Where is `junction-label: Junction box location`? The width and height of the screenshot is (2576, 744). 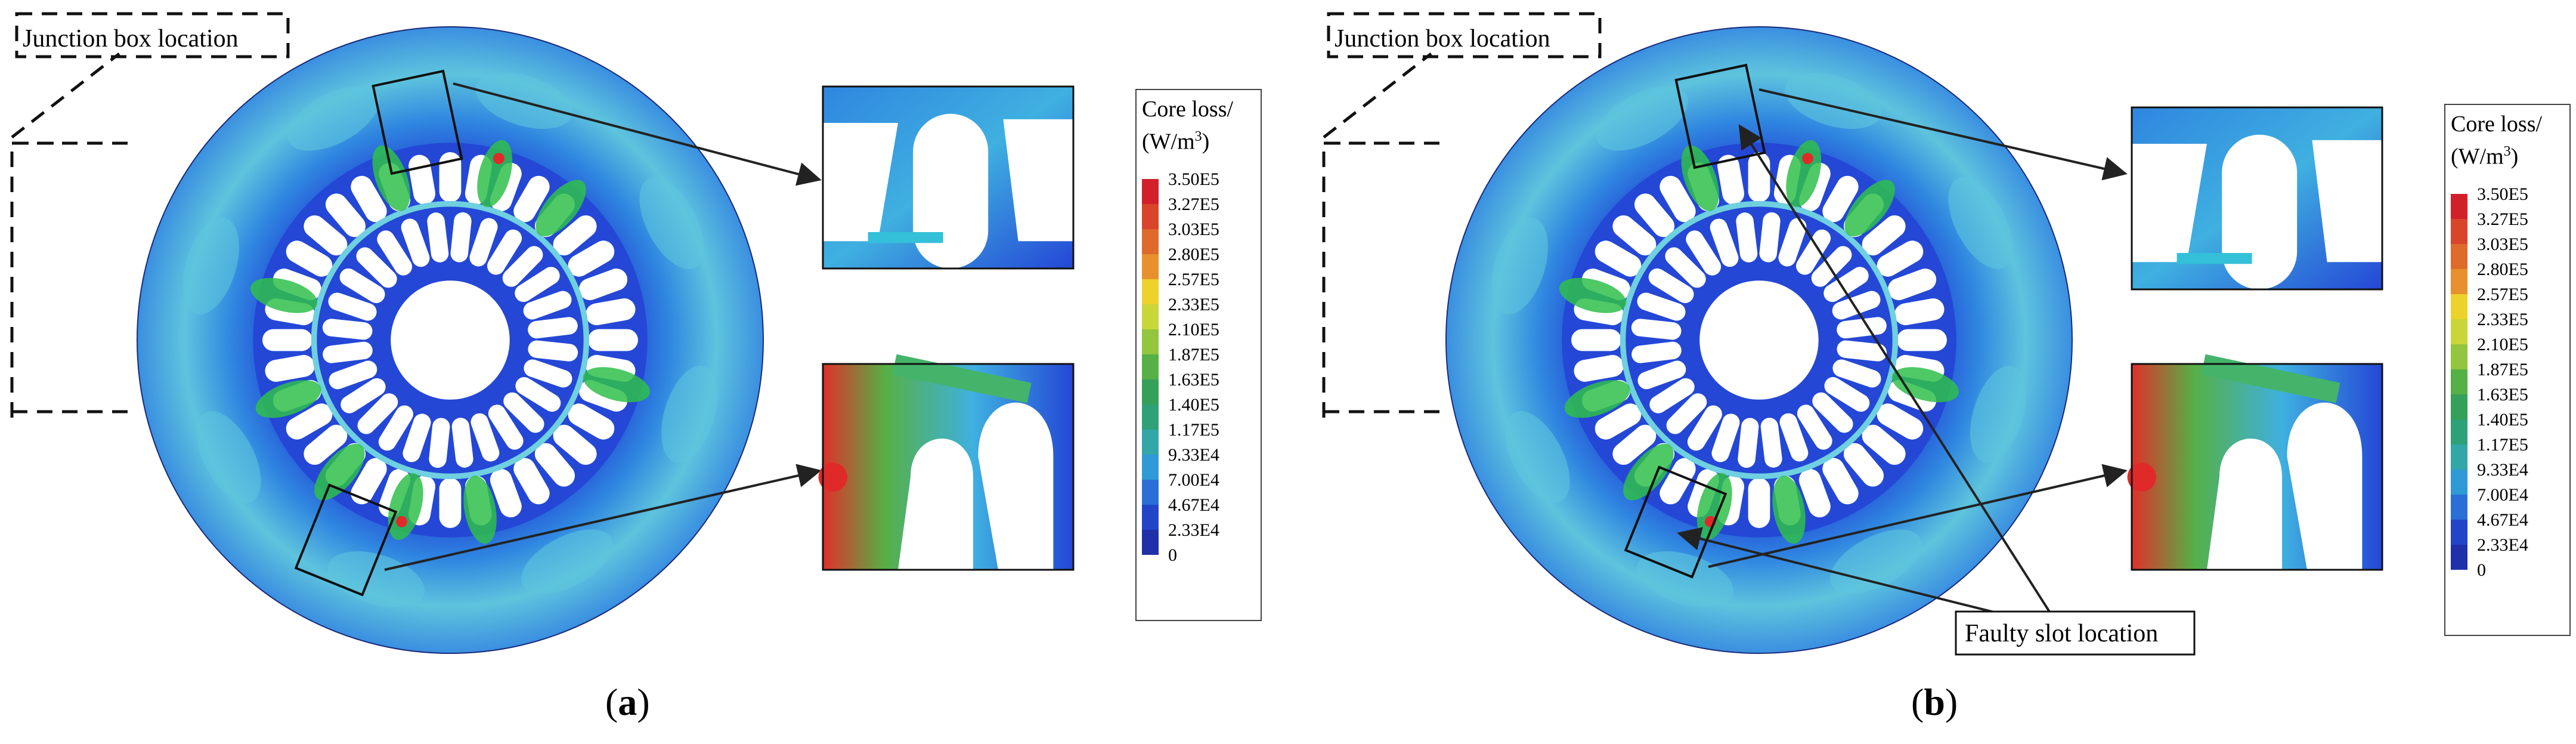 junction-label: Junction box location is located at coordinates (131, 39).